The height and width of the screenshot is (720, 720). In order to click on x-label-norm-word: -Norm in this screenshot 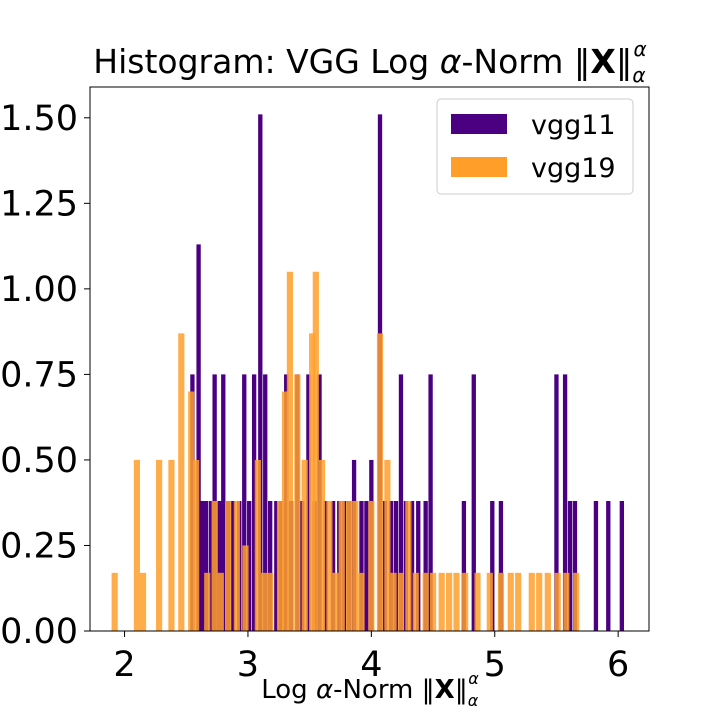, I will do `click(377, 690)`.